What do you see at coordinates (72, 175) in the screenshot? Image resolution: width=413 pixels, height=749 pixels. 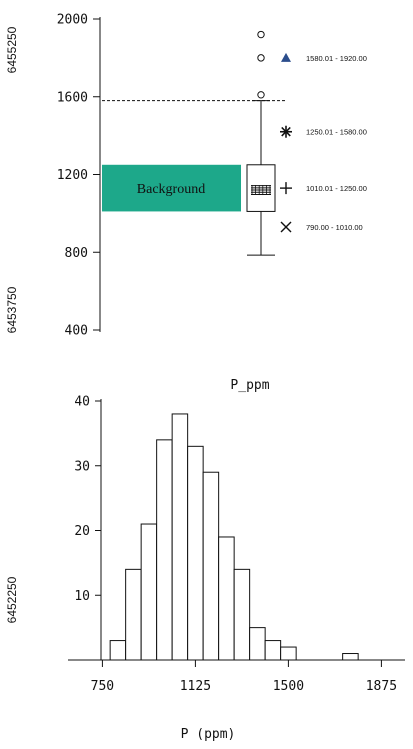 I see `boxplot-y-tick-label: 1200` at bounding box center [72, 175].